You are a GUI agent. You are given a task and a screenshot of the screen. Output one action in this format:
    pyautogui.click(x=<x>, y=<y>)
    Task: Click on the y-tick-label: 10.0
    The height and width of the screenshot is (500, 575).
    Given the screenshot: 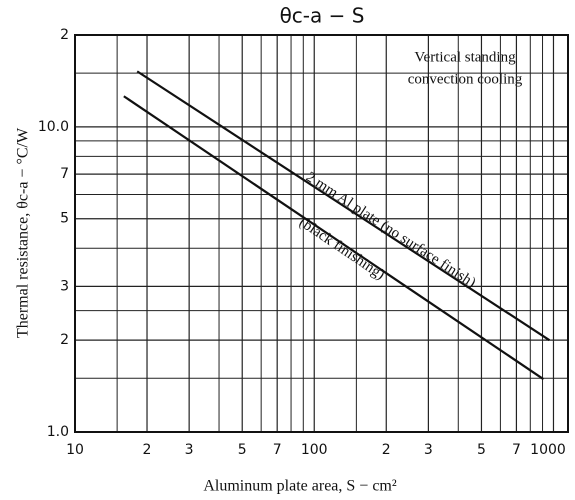 What is the action you would take?
    pyautogui.click(x=53, y=127)
    